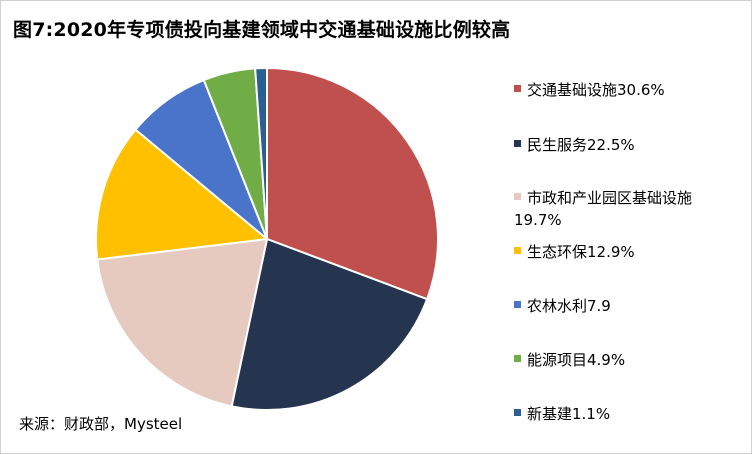 The width and height of the screenshot is (752, 454). I want to click on legend-label: 市政和产业园区基础设施, so click(610, 198).